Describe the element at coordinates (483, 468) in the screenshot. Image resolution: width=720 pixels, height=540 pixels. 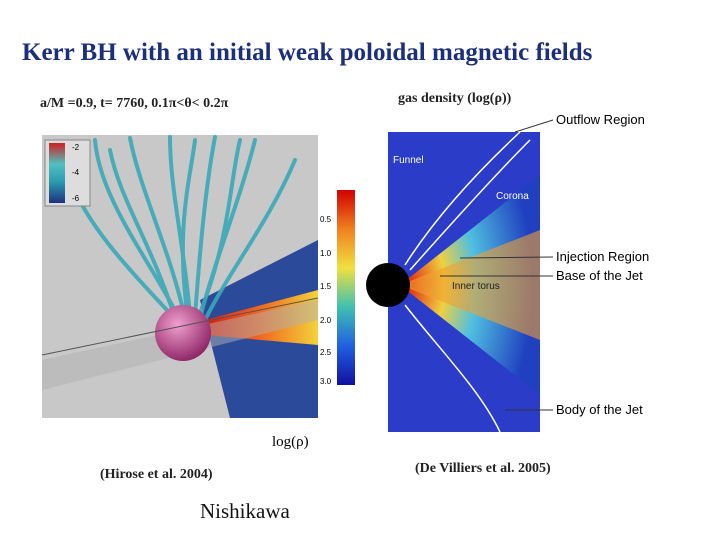
I see `right-credit: (De Villiers et al. 2005)` at that location.